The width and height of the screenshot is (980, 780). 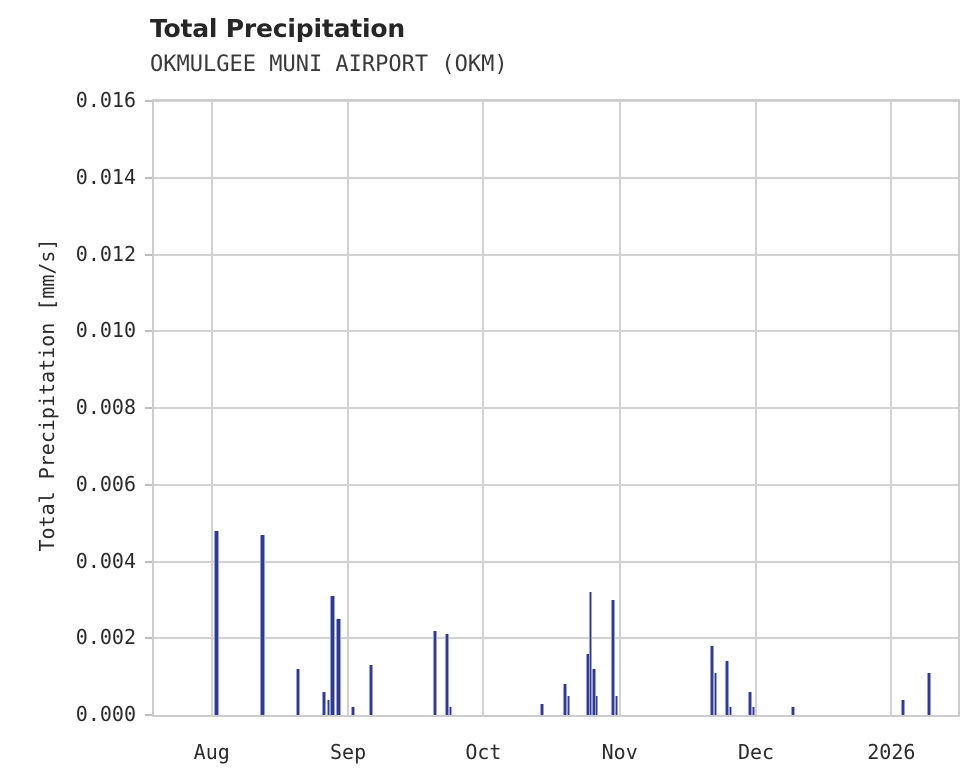 I want to click on y-axis-tick-label: 0.014, so click(x=105, y=176).